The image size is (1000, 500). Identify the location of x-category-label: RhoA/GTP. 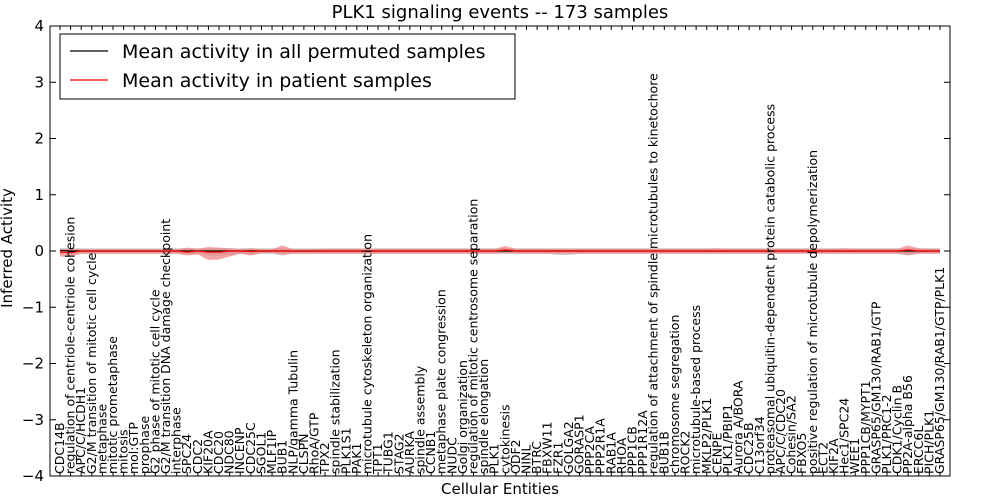
(313, 443).